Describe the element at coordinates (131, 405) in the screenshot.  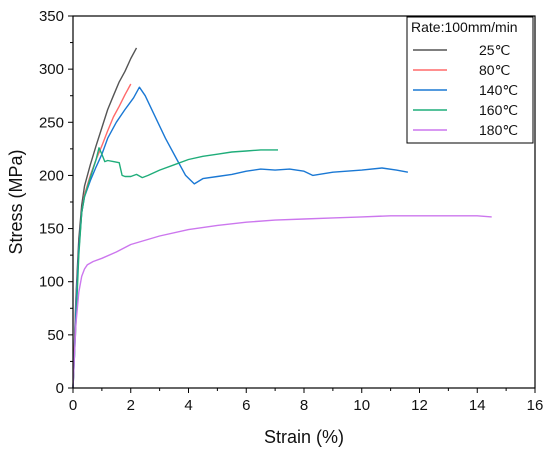
I see `x-tick-label: 2` at that location.